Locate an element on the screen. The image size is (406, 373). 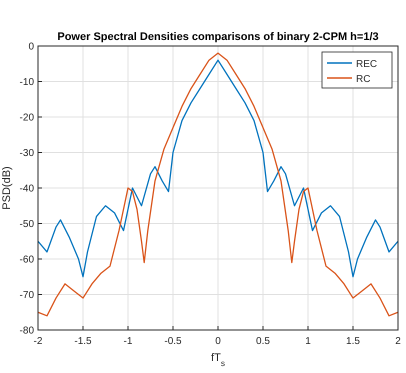
y-tick-label: -20 is located at coordinates (27, 118).